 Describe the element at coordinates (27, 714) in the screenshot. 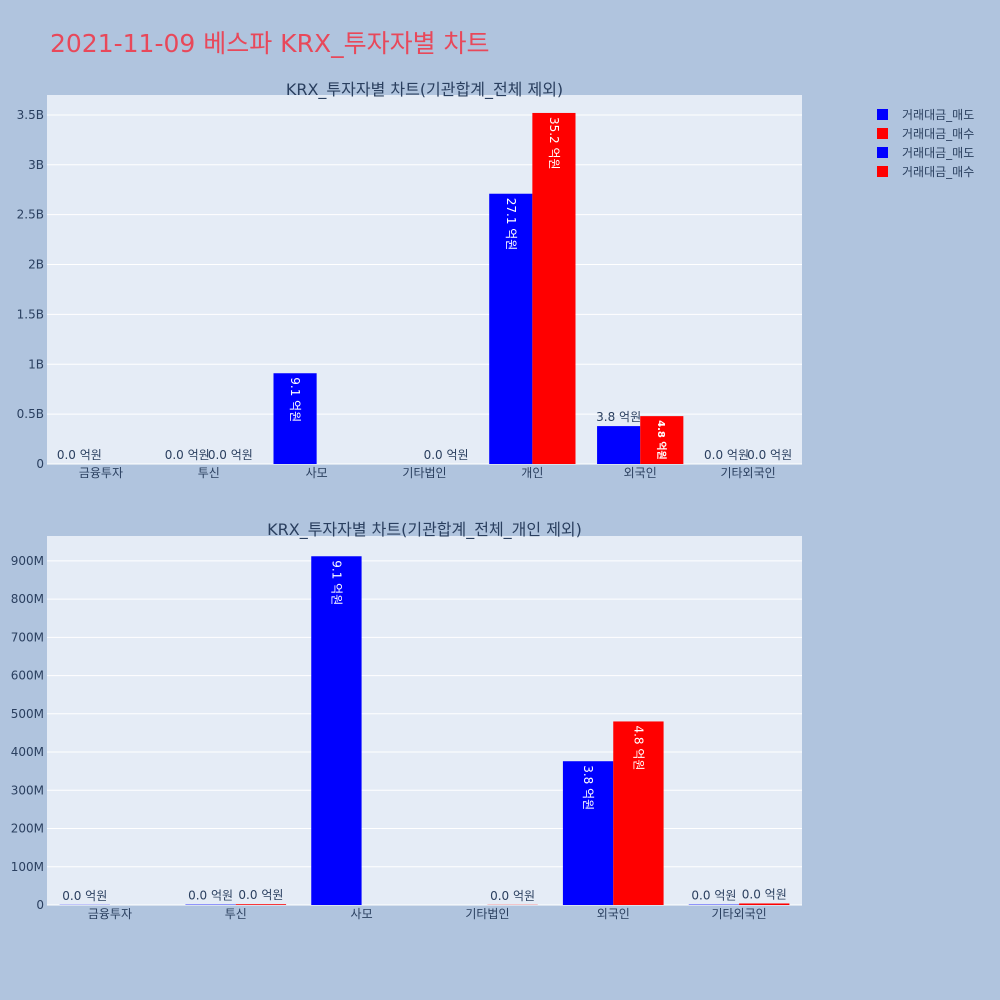

I see `y-tick-label: 500M` at that location.